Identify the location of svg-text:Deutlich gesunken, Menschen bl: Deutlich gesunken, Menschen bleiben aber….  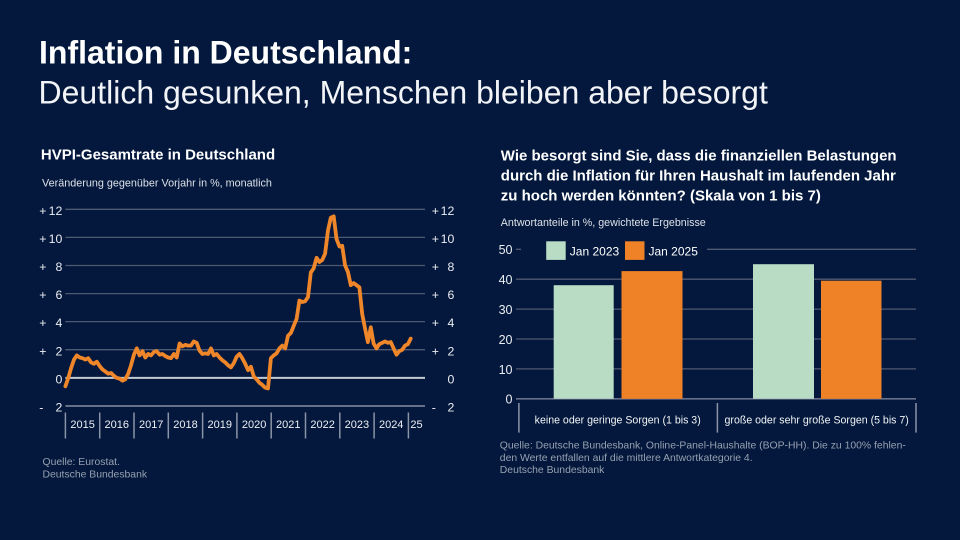
(403, 92).